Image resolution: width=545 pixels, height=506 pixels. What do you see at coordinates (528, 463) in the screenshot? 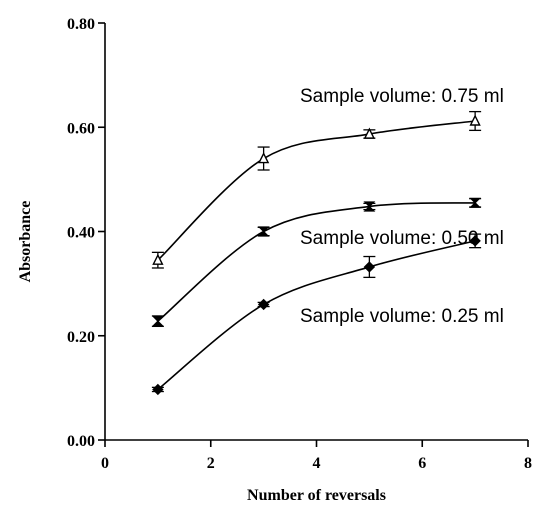
I see `x-tick-label: 8` at bounding box center [528, 463].